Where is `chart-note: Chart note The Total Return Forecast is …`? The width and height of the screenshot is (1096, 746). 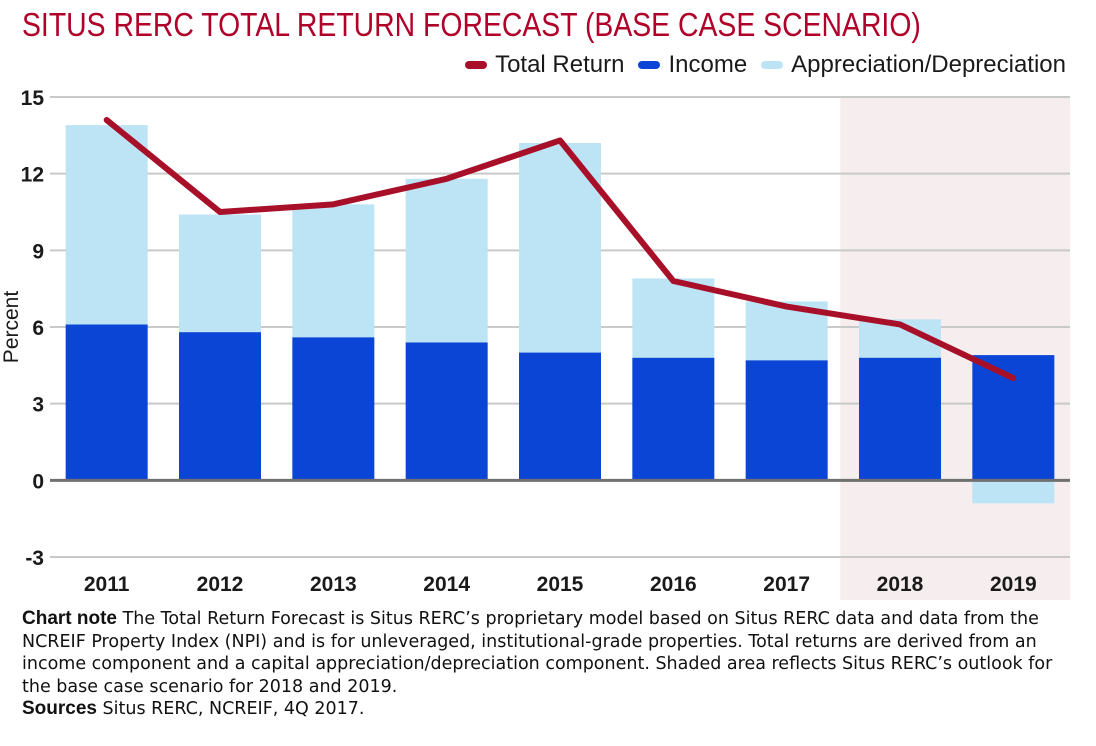
chart-note: Chart note The Total Return Forecast is … is located at coordinates (547, 653).